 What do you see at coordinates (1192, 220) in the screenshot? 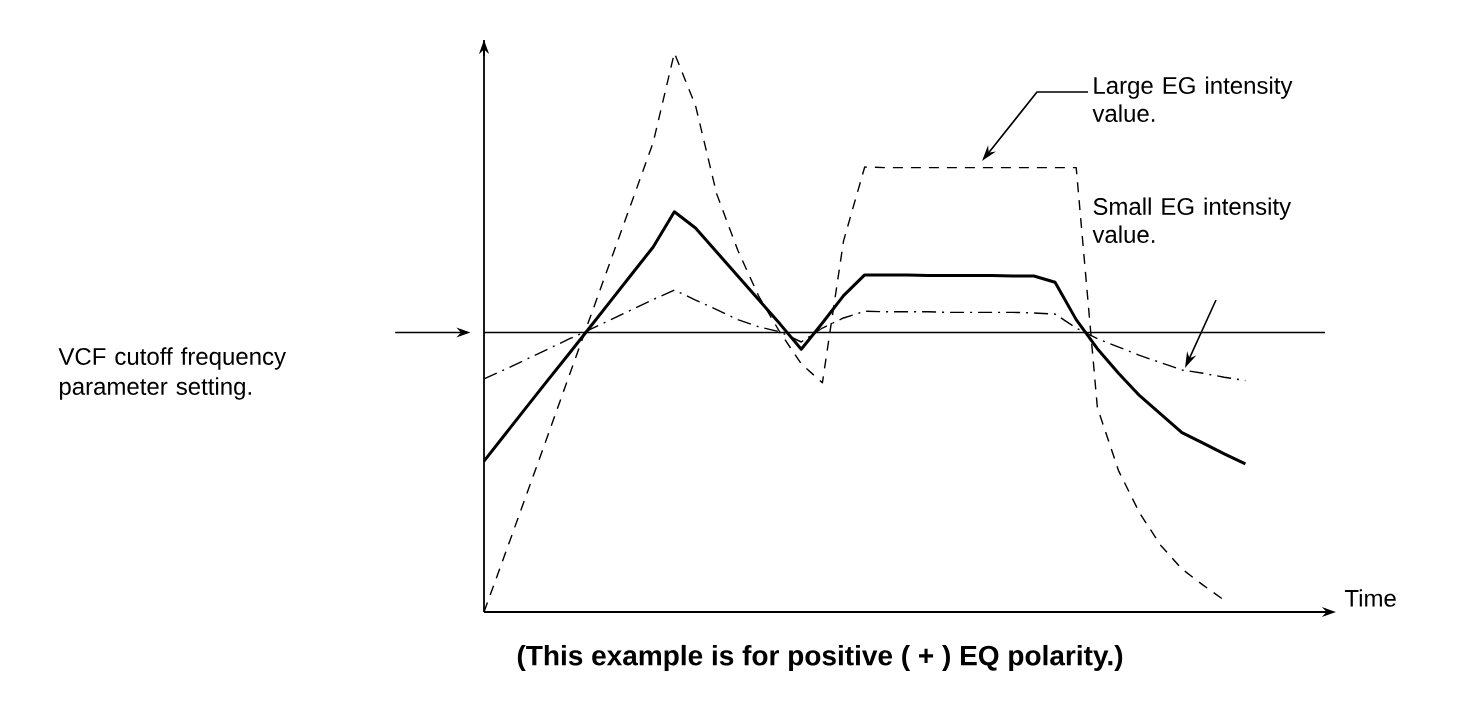
I see `annotation: Small EG intensity value.` at bounding box center [1192, 220].